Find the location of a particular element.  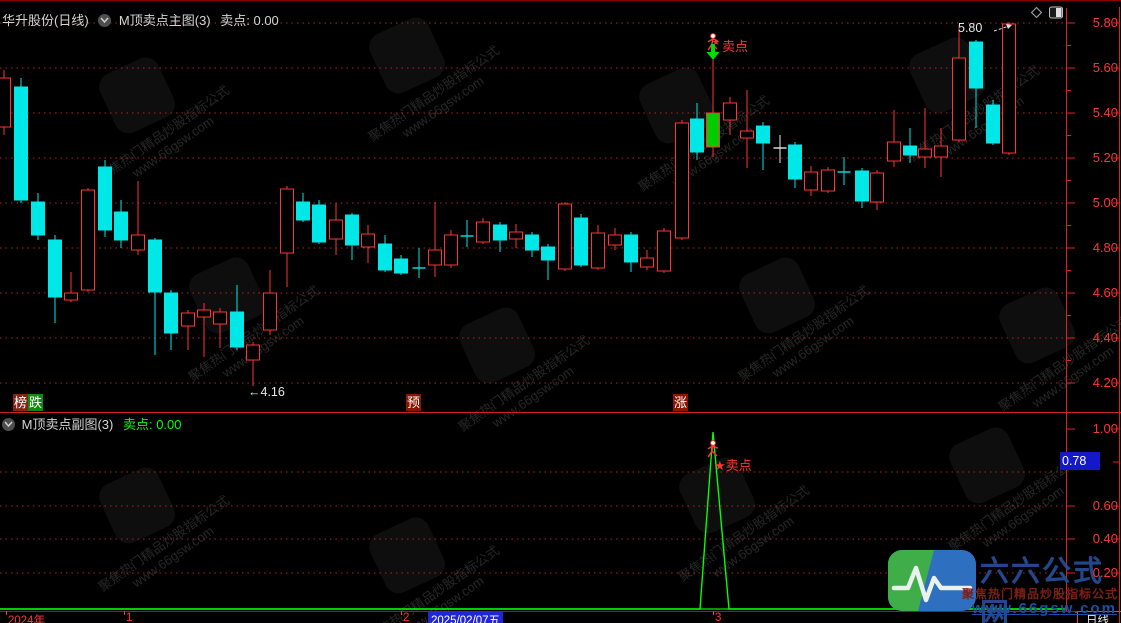

selected-date: 2025/02/07五 is located at coordinates (466, 617).